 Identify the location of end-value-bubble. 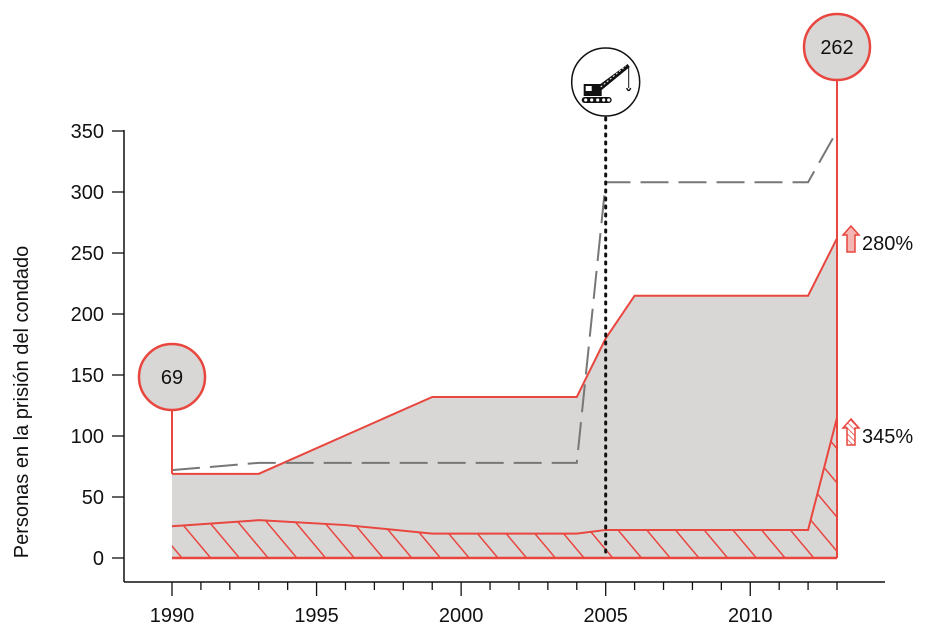
(837, 47).